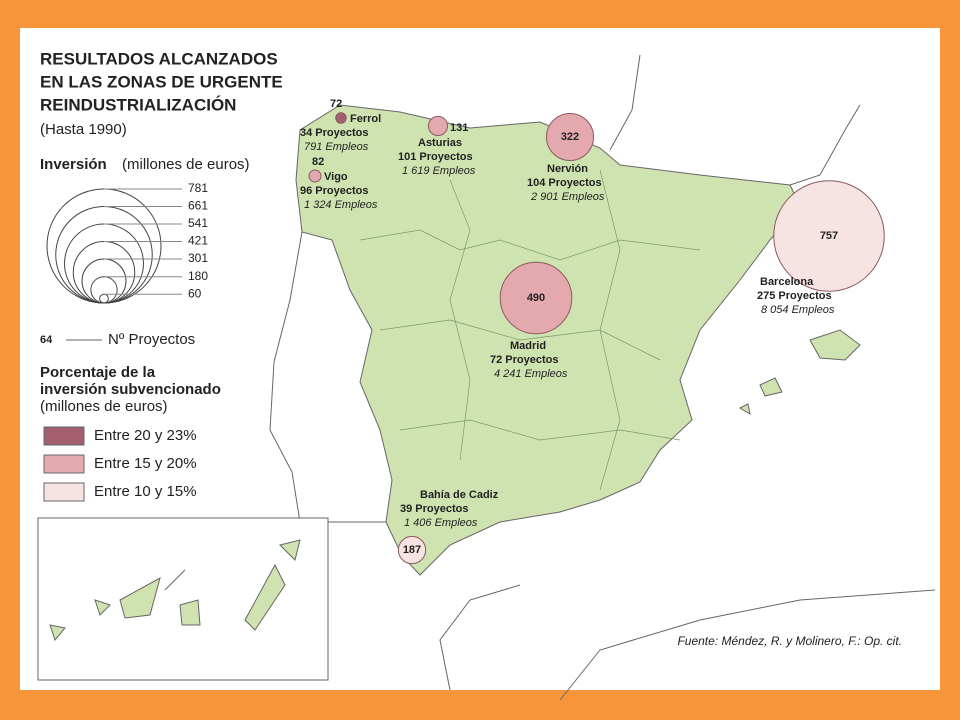  What do you see at coordinates (138, 104) in the screenshot?
I see `title: REINDUSTRIALIZACIÓN` at bounding box center [138, 104].